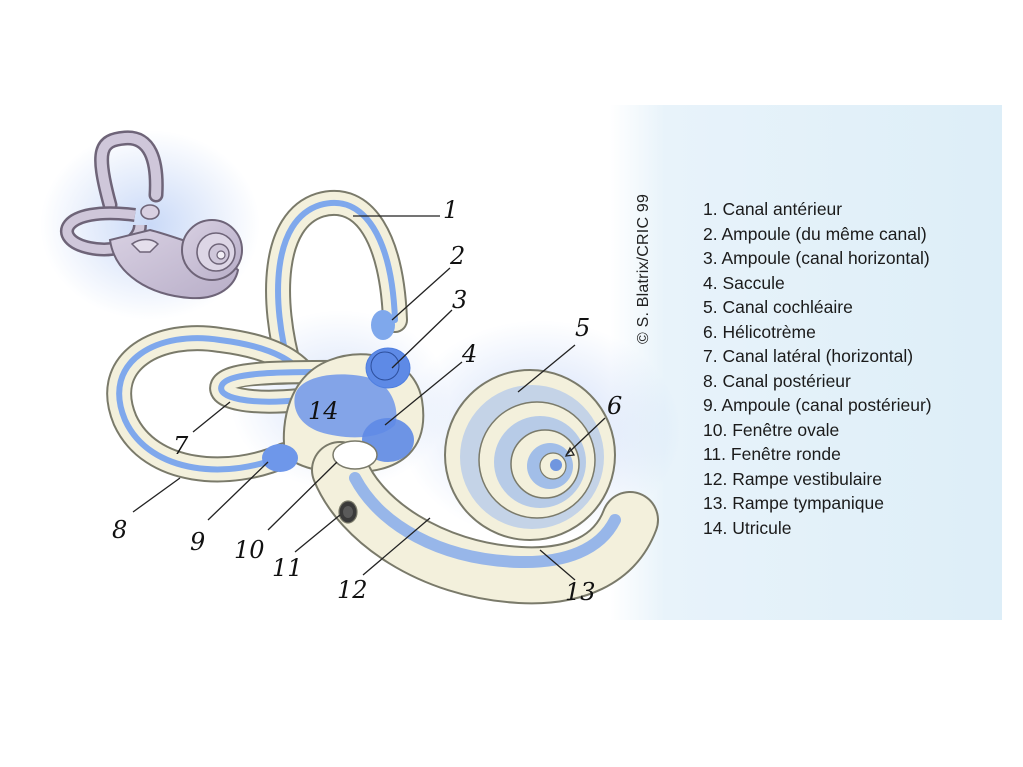  What do you see at coordinates (744, 282) in the screenshot?
I see `legend-item: 4. Saccule` at bounding box center [744, 282].